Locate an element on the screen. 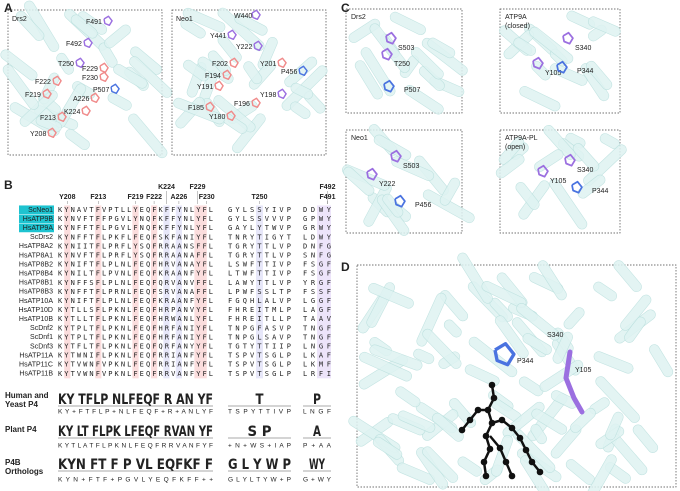 The width and height of the screenshot is (680, 491). residue-header: F491 is located at coordinates (328, 197).